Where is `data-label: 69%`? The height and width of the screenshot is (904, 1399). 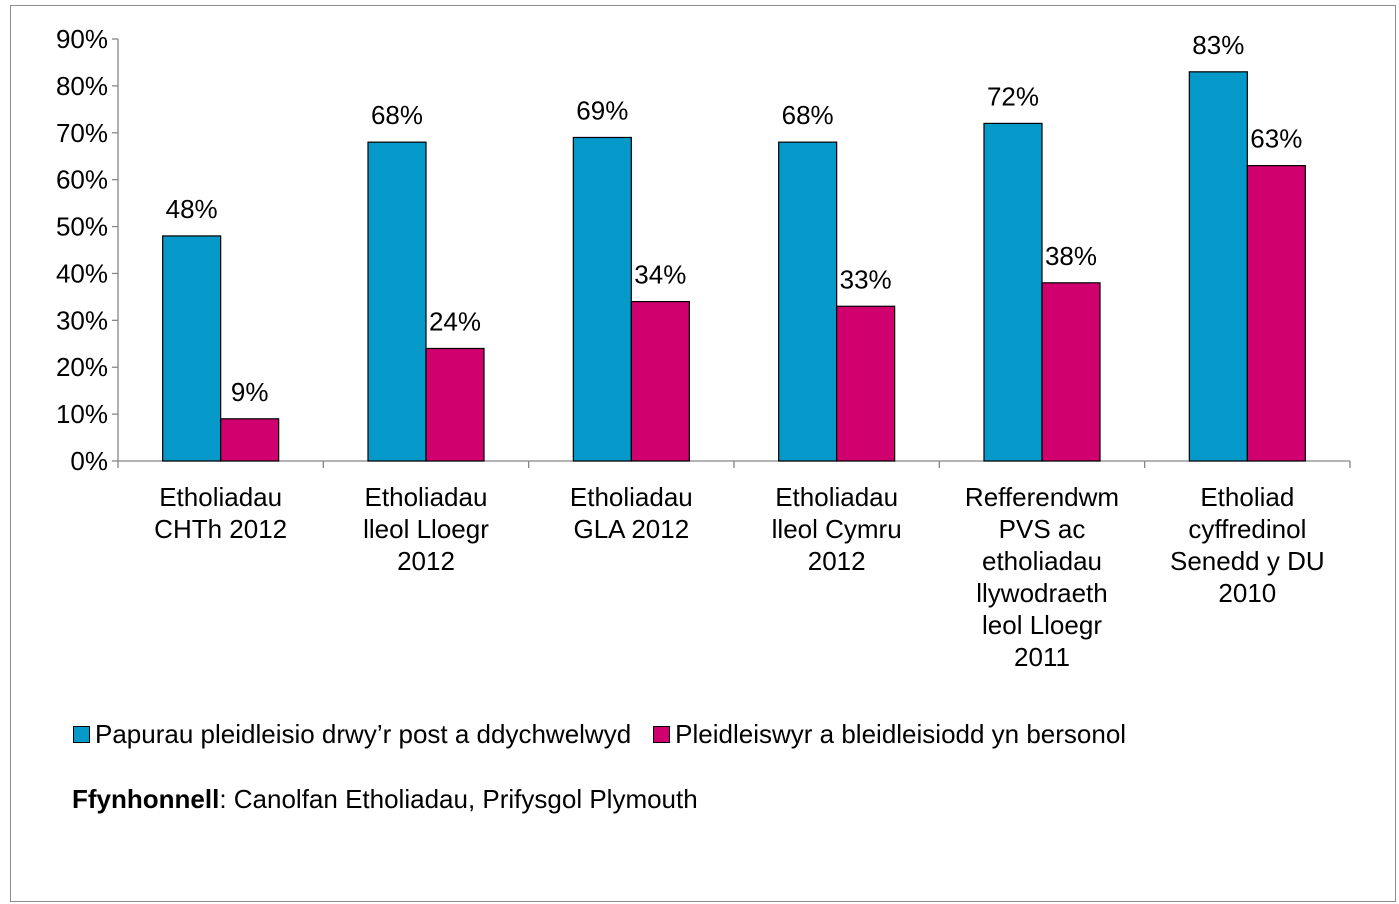
data-label: 69% is located at coordinates (602, 110).